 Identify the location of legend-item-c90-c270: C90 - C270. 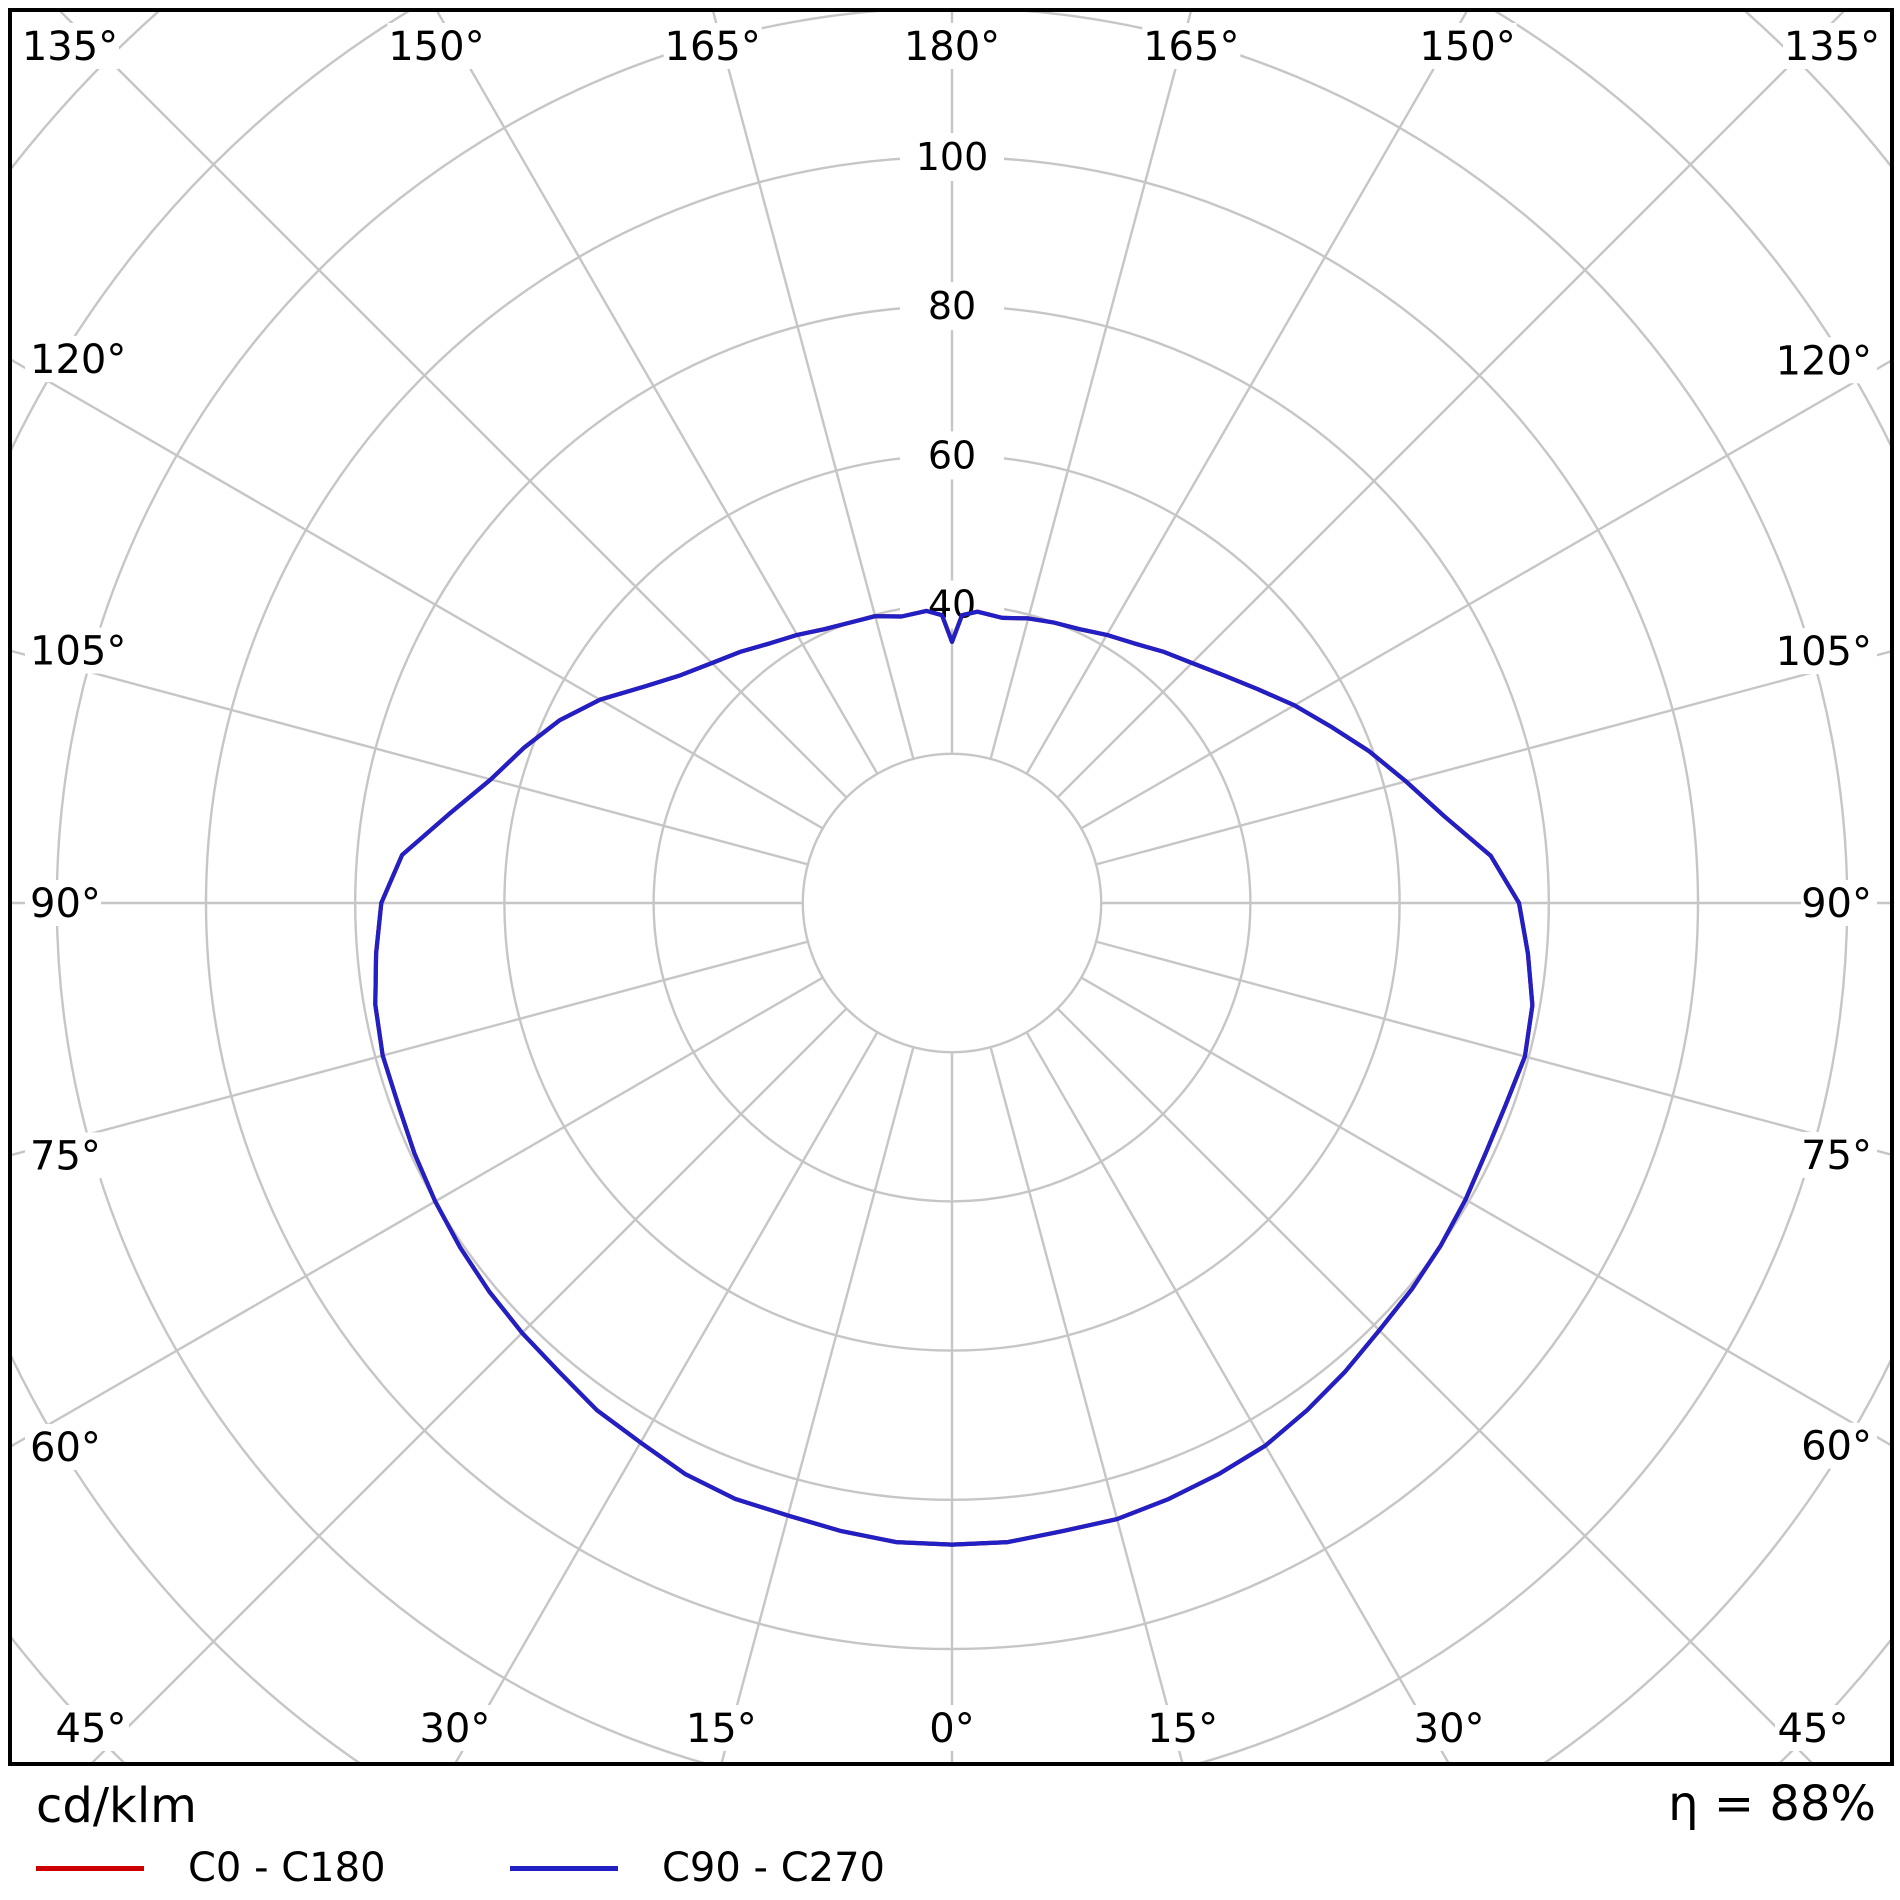
(697, 1868).